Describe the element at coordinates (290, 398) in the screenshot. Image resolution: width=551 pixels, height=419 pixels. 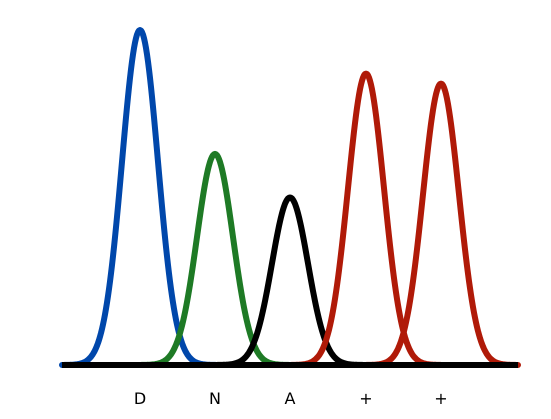
I see `peak-label-a: A` at that location.